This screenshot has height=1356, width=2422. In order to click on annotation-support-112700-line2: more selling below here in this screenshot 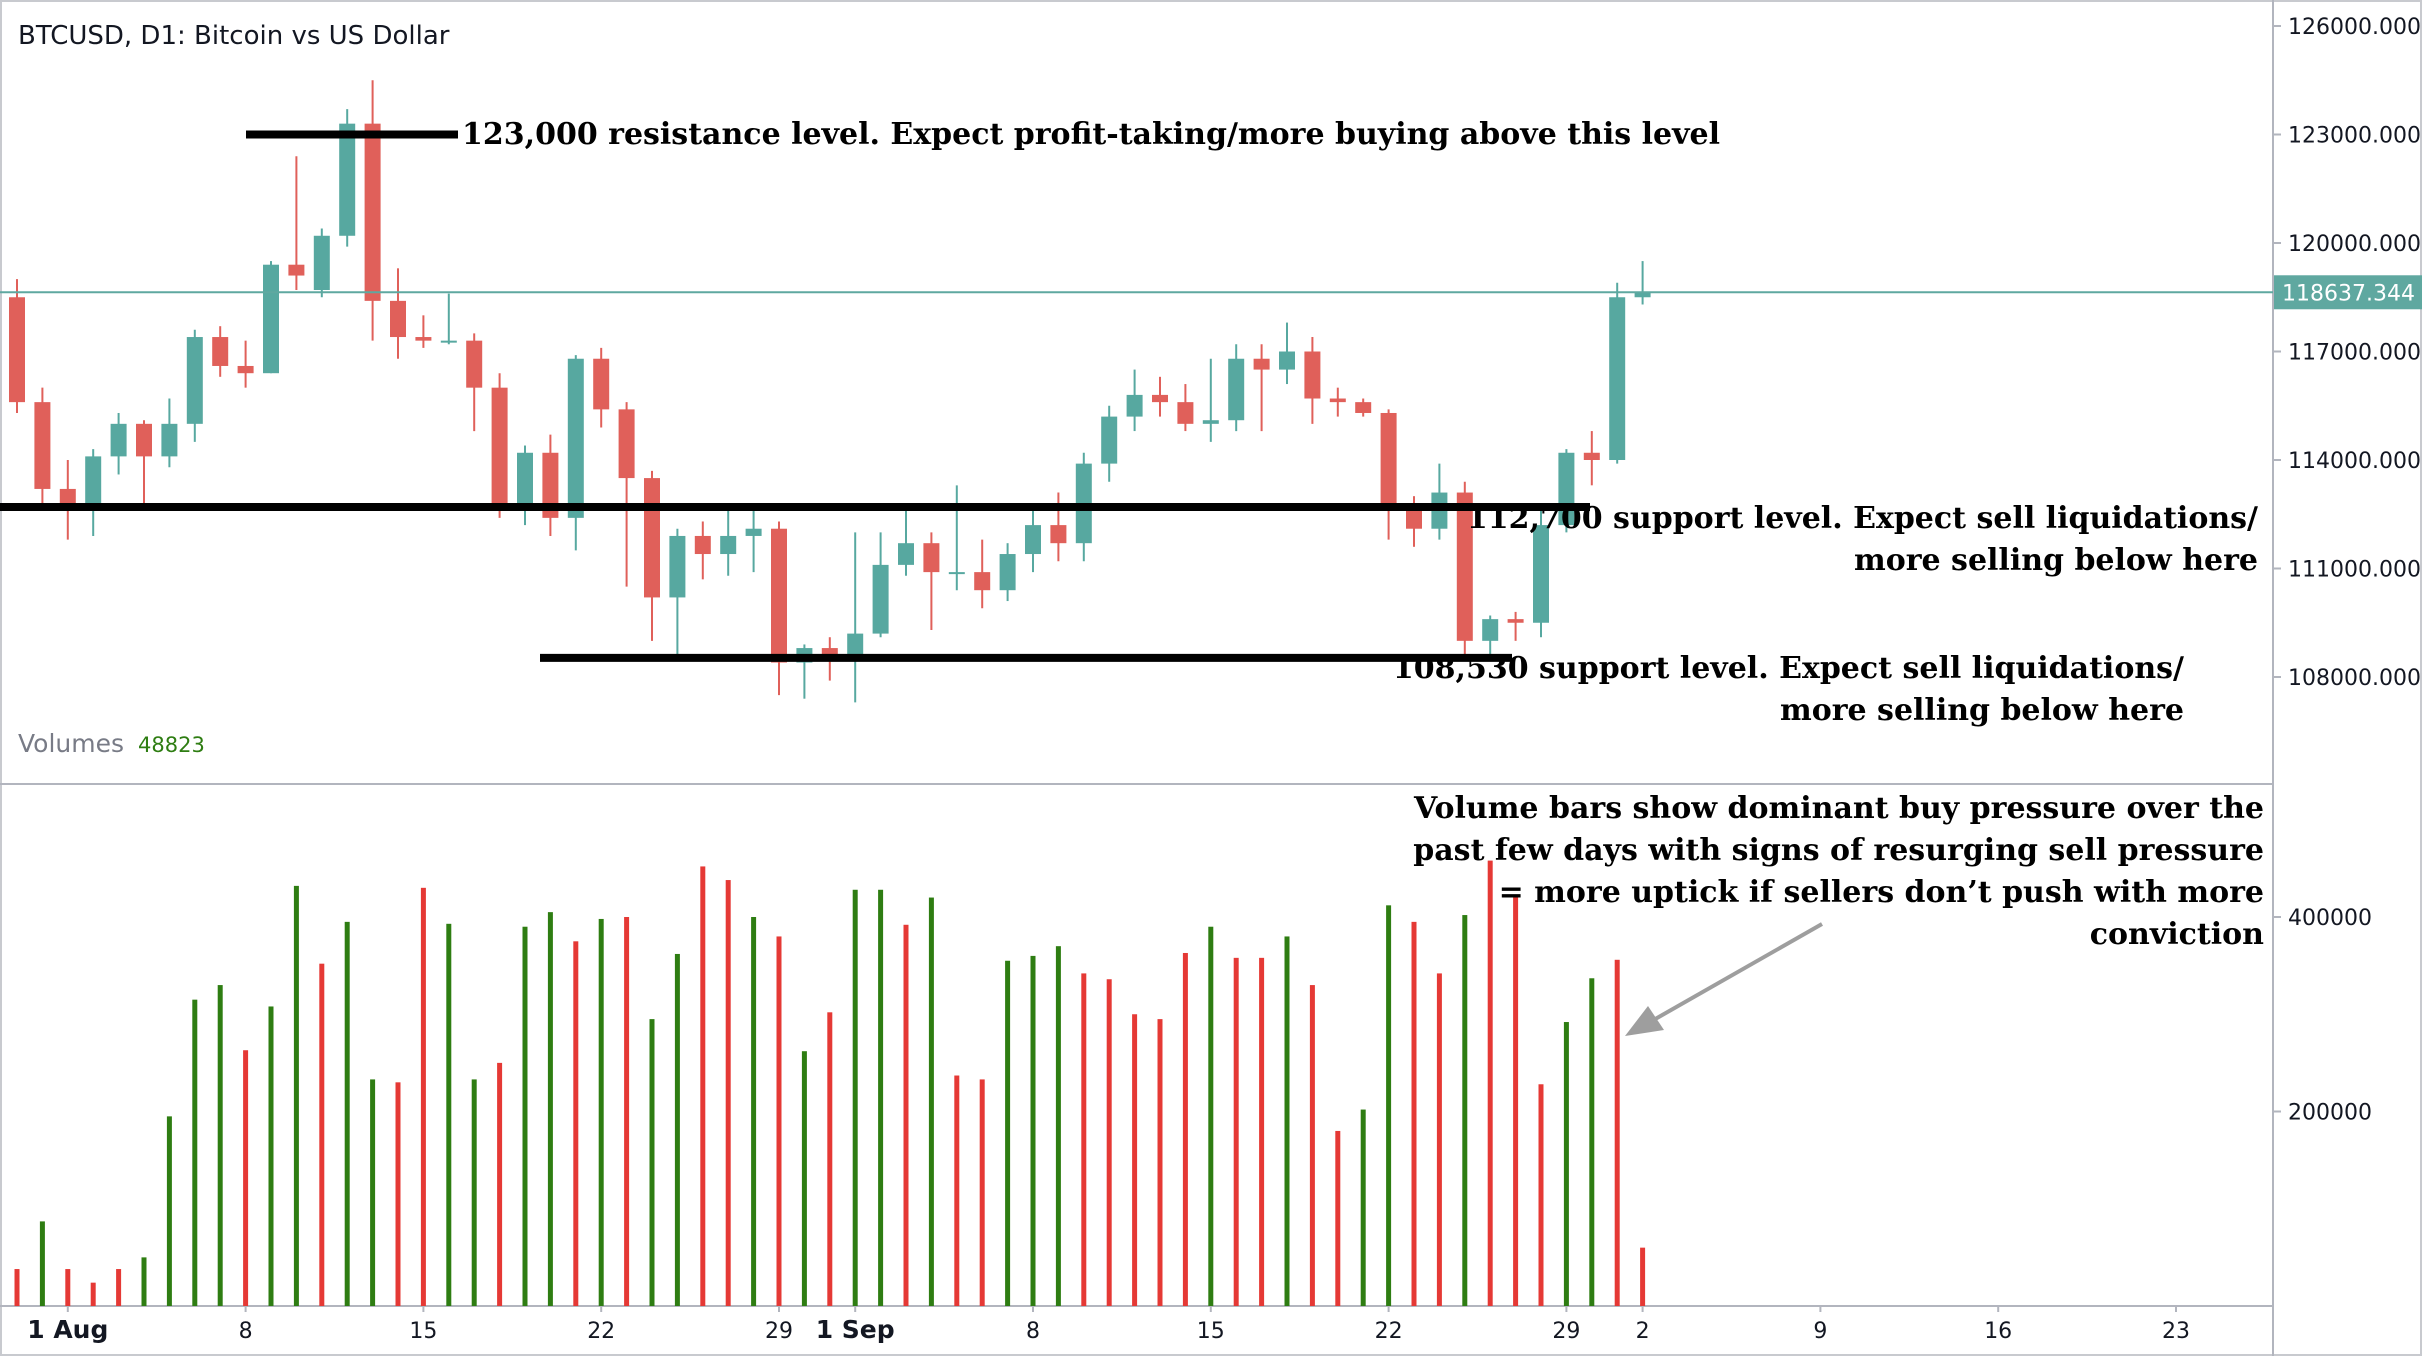, I will do `click(2056, 560)`.